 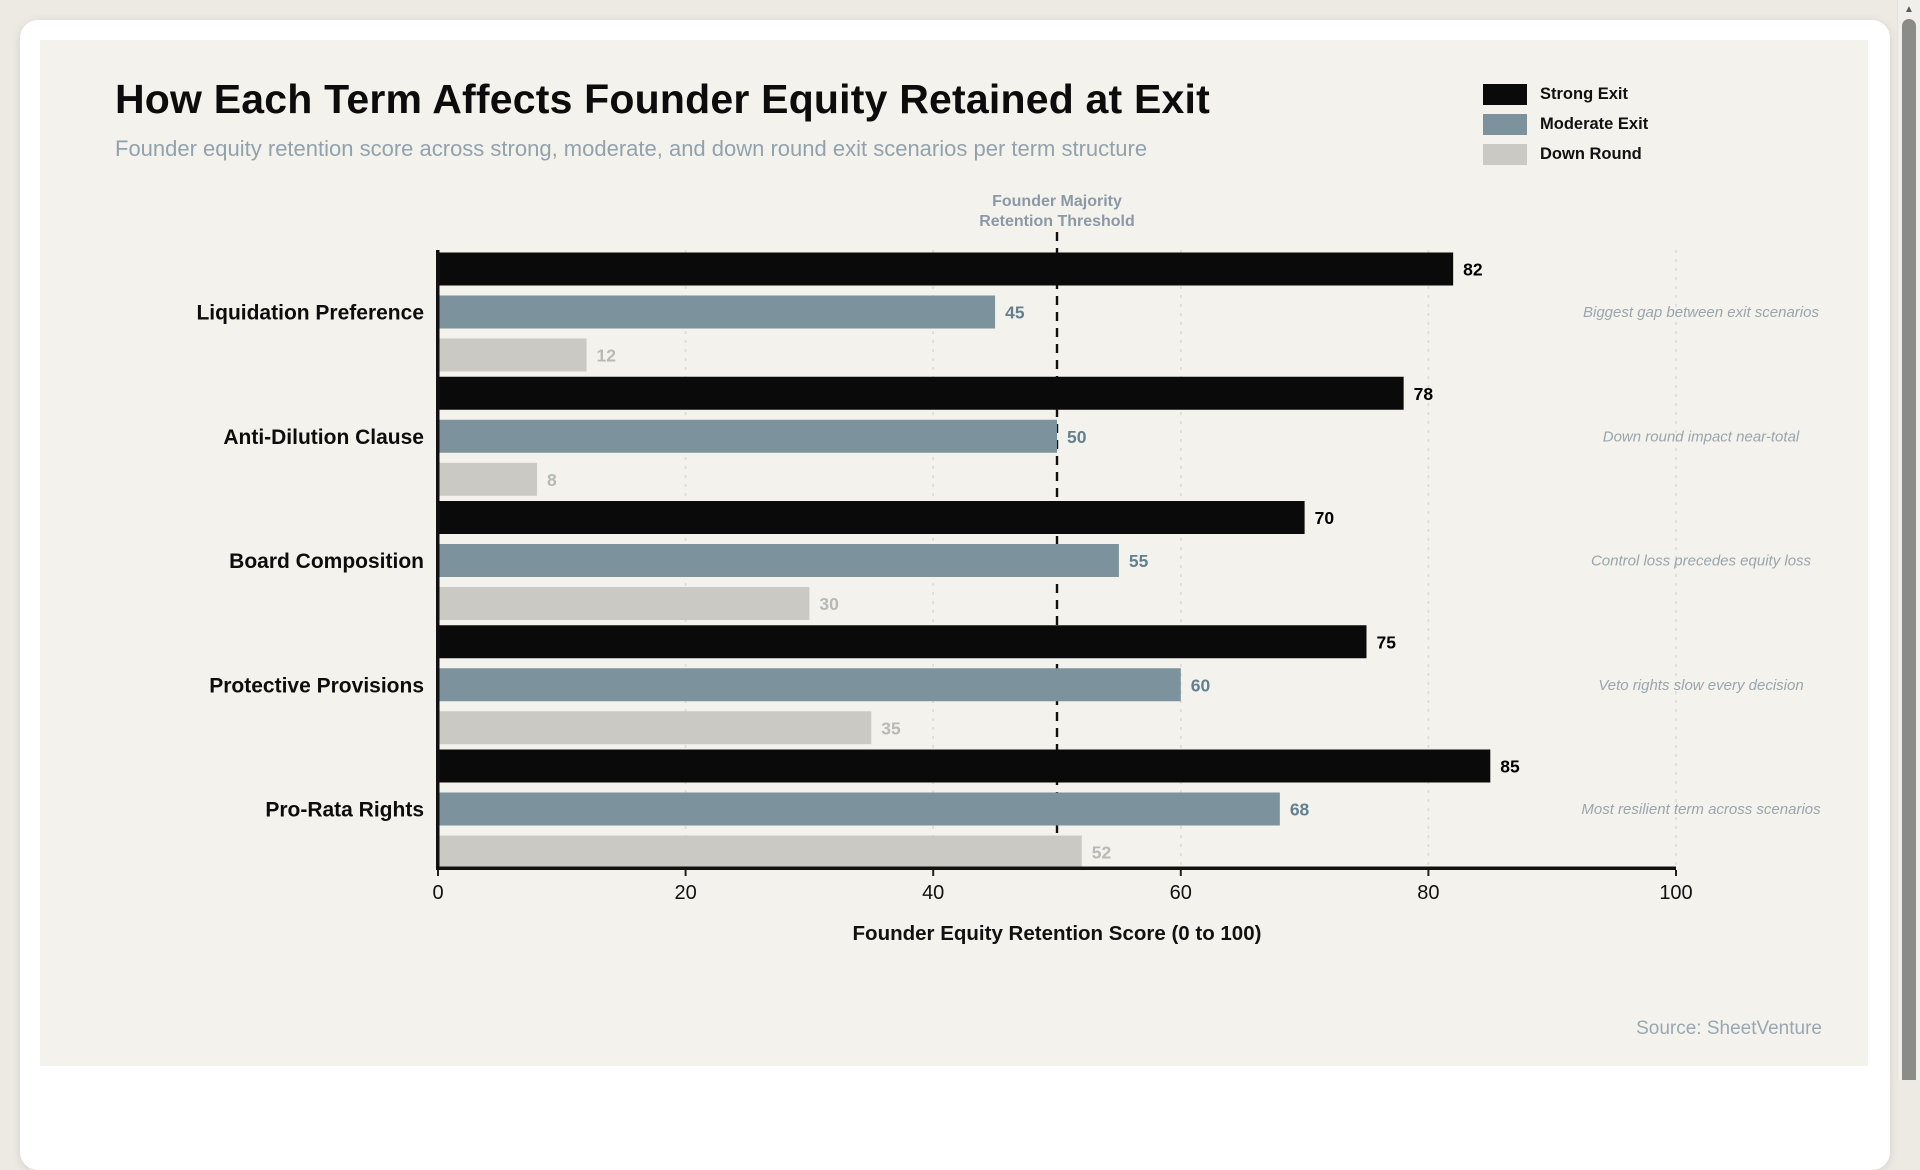 What do you see at coordinates (1057, 201) in the screenshot?
I see `threshold-label-line1: Founder Majority` at bounding box center [1057, 201].